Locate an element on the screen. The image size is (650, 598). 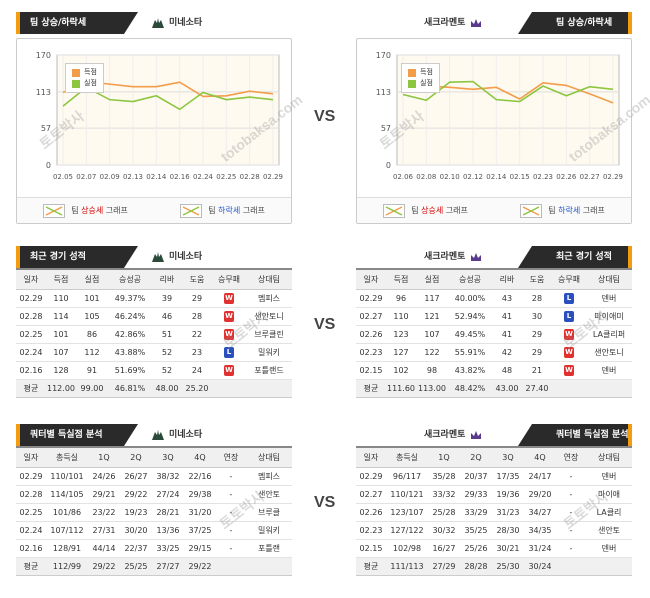
table-row: 02.29 110 101 49.37% 39 29 W 멤피스 is located at coordinates (154, 298).